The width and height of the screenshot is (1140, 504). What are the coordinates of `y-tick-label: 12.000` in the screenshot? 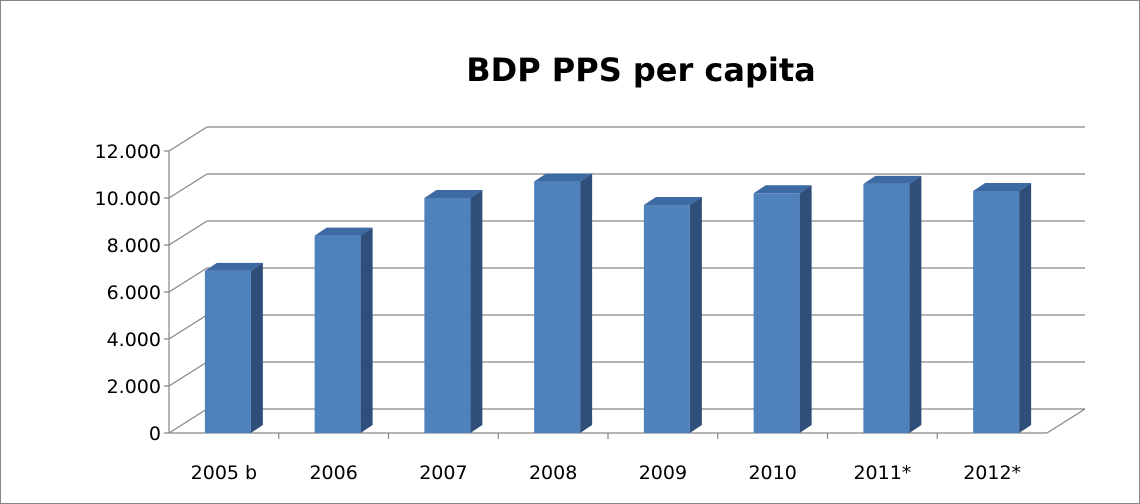 It's located at (128, 152).